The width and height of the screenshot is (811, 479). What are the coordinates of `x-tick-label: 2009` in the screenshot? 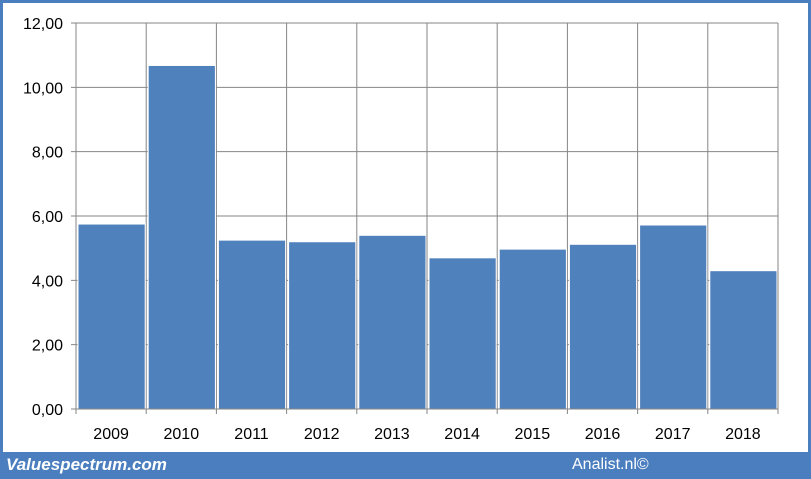 It's located at (111, 434).